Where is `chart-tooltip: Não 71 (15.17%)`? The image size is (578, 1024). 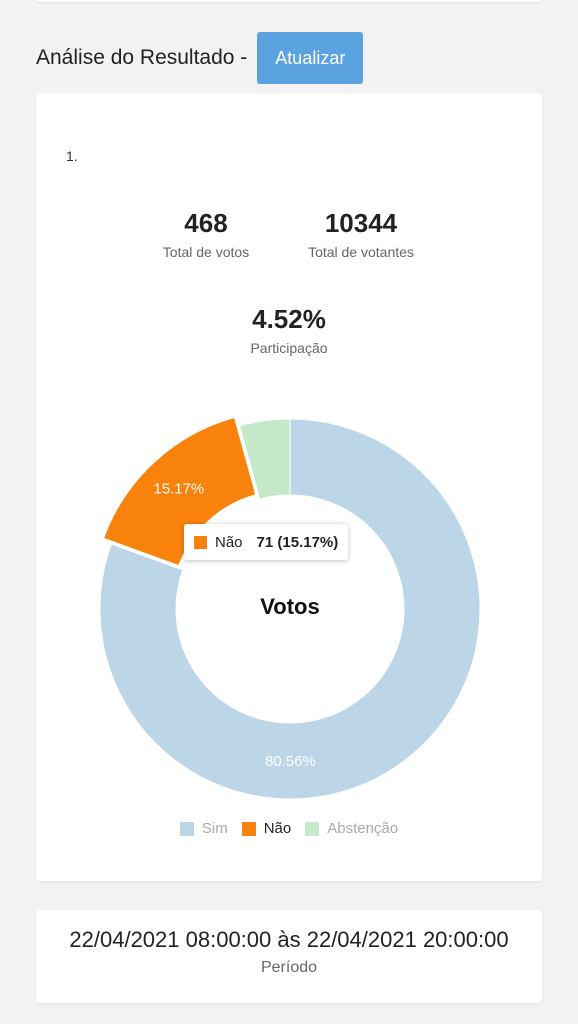 chart-tooltip: Não 71 (15.17%) is located at coordinates (266, 542).